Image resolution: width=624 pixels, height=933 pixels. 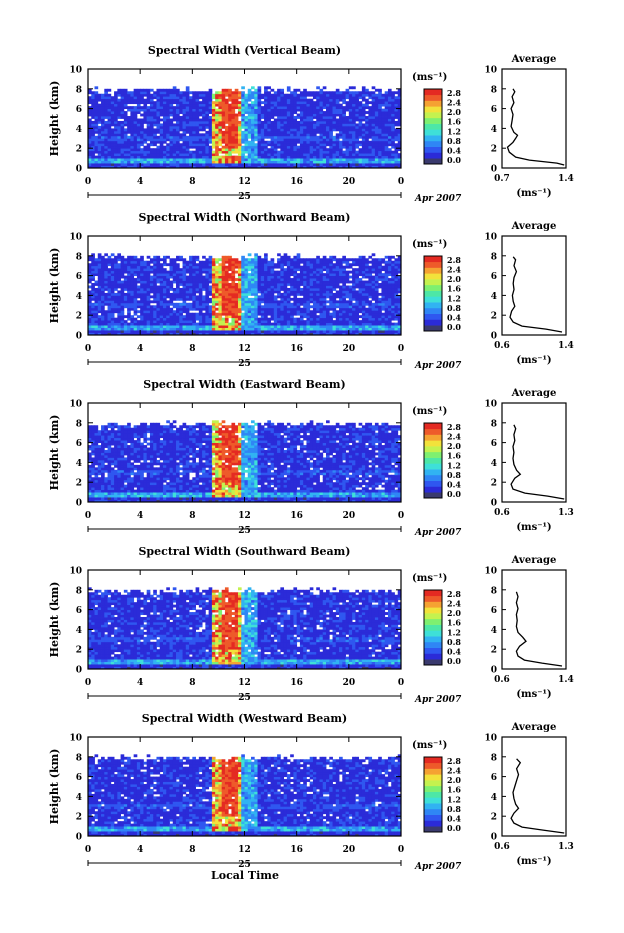 What do you see at coordinates (494, 110) in the screenshot?
I see `average-y-tick-label: 6` at bounding box center [494, 110].